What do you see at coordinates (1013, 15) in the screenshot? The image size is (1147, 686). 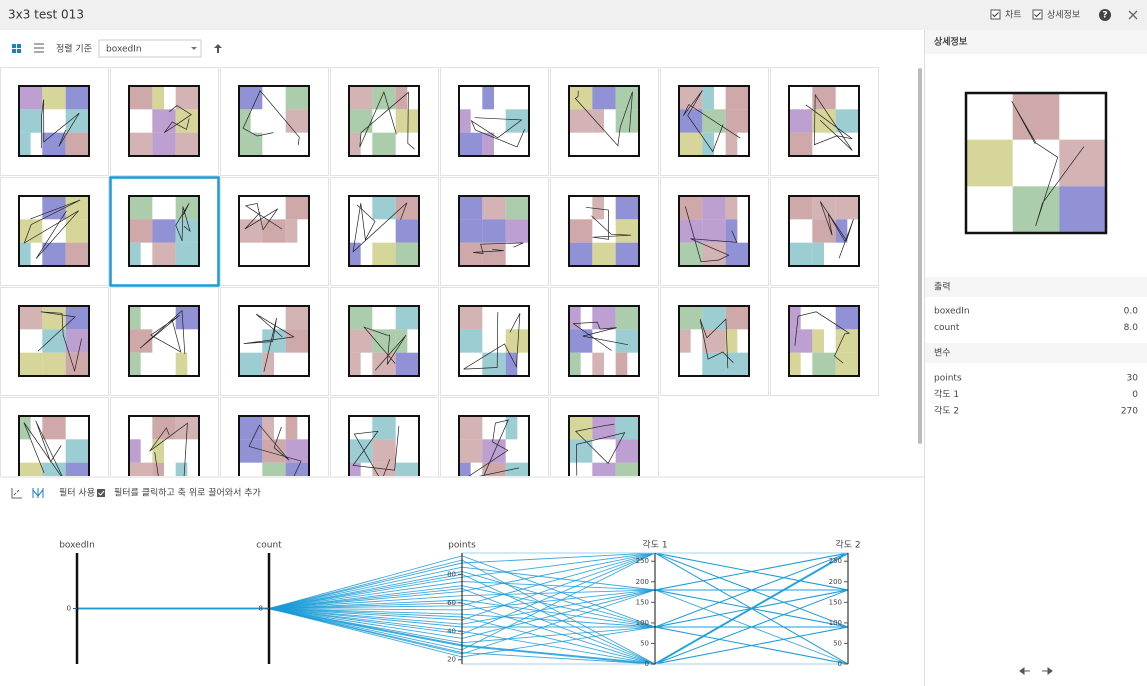 I see `toggle-label: 차트` at bounding box center [1013, 15].